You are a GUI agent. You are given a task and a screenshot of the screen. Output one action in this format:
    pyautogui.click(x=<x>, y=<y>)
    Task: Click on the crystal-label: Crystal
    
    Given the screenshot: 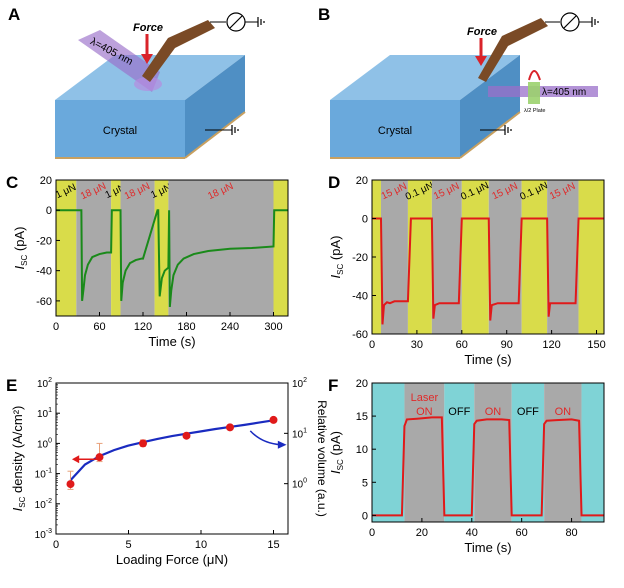 What is the action you would take?
    pyautogui.click(x=120, y=131)
    